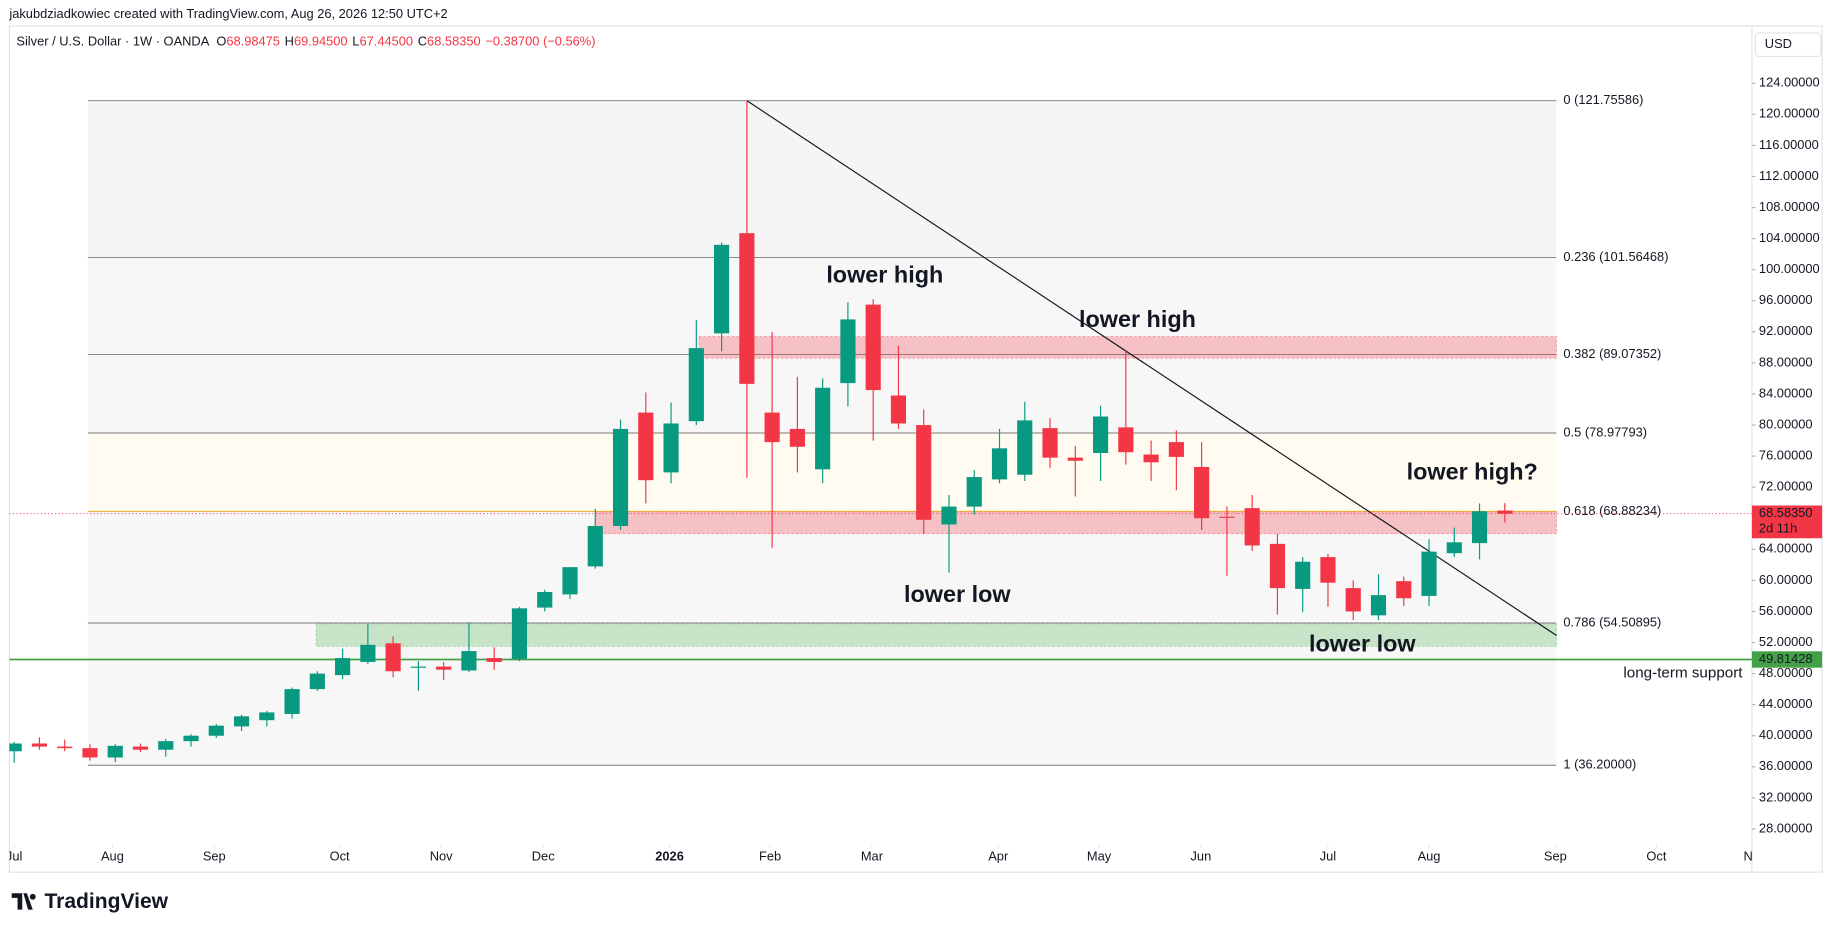  What do you see at coordinates (321, 41) in the screenshot?
I see `ohlc-value: 69.94500` at bounding box center [321, 41].